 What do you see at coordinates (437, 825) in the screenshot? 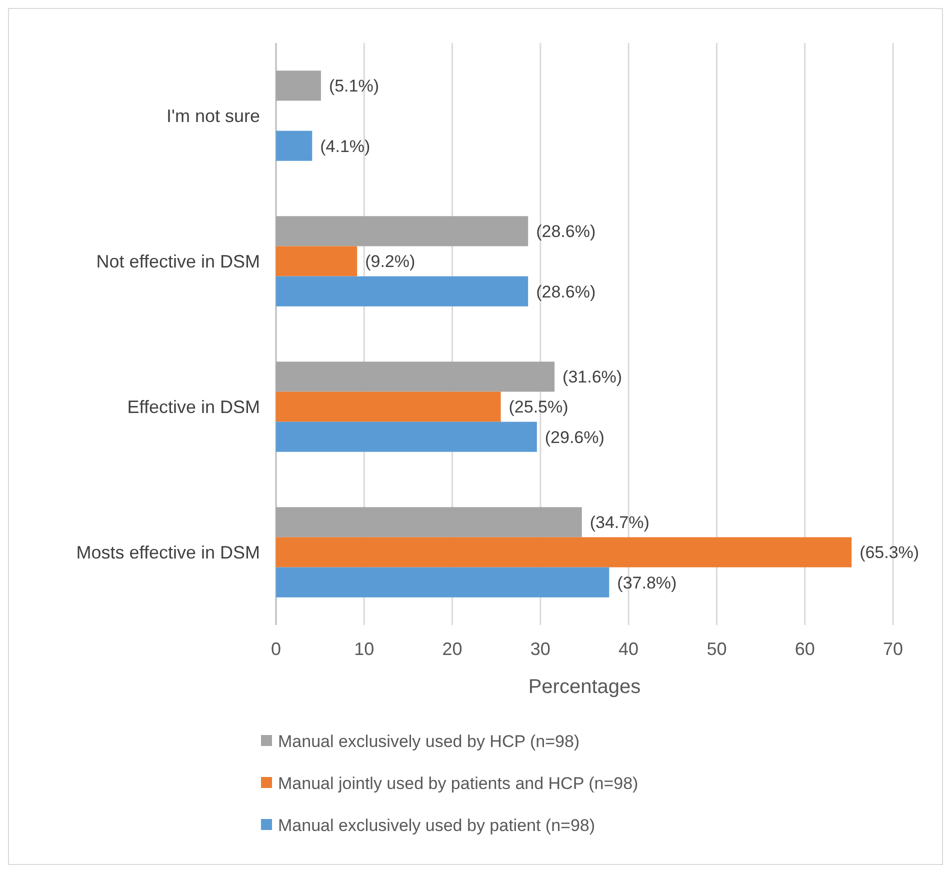
I see `legend-label: Manual exclusively used by patient (n=98)` at bounding box center [437, 825].